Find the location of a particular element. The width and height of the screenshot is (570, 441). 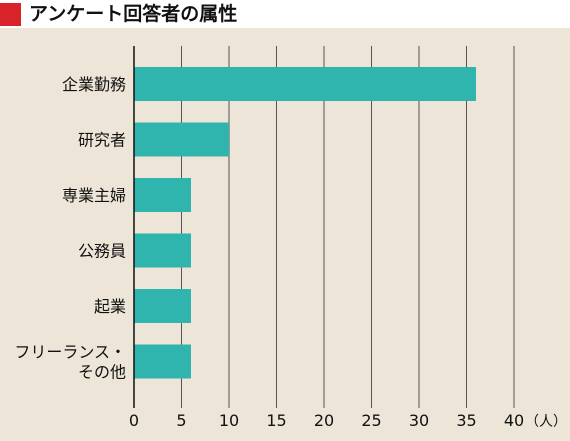

x-axis-unit-label: （人） is located at coordinates (546, 422).